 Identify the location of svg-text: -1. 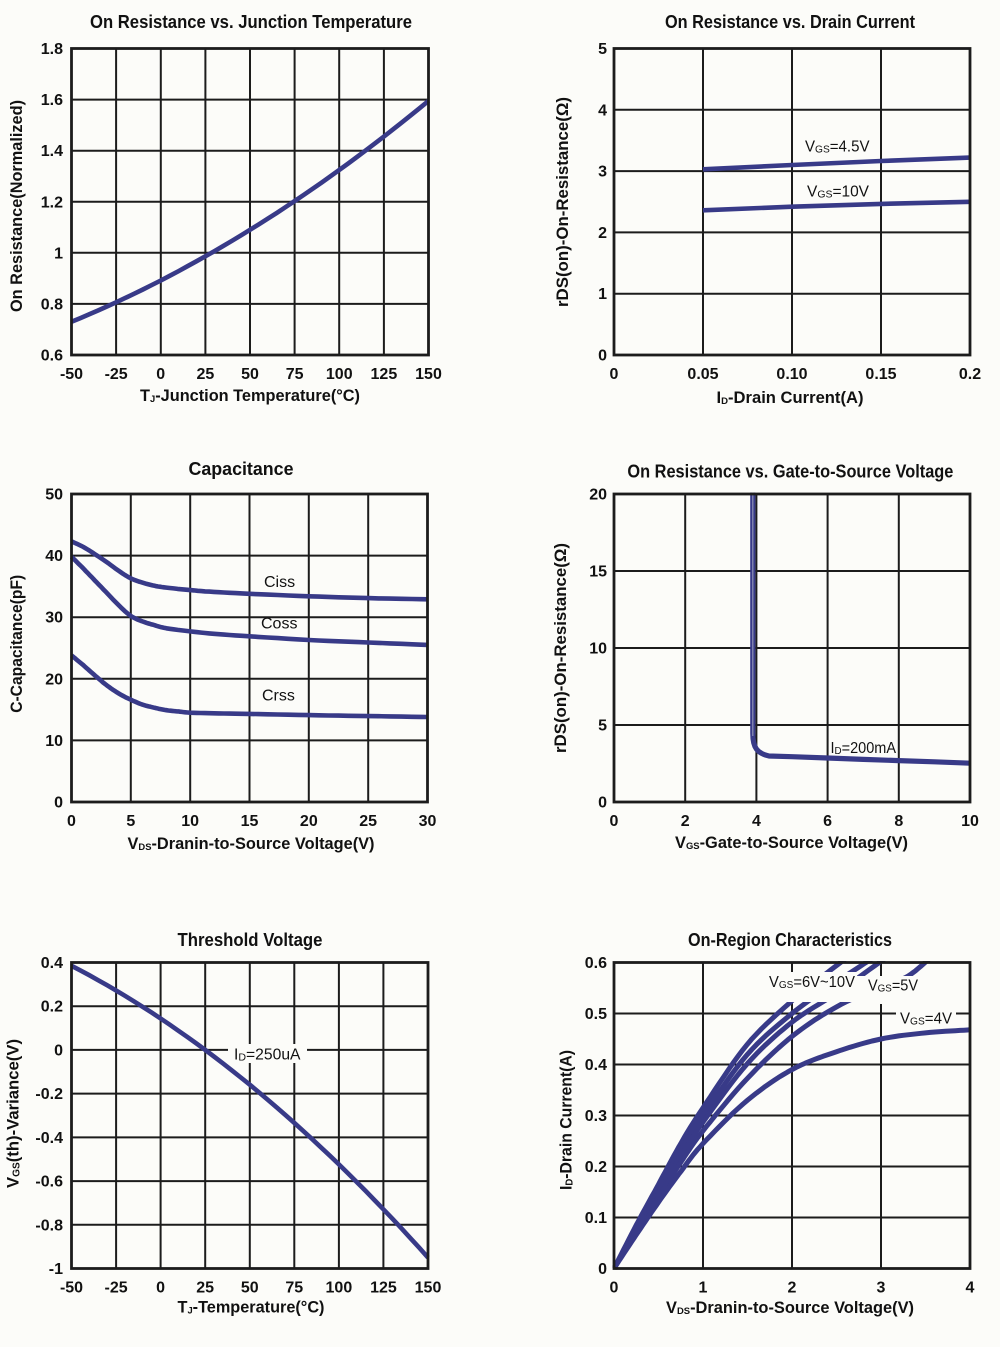
(56, 1269).